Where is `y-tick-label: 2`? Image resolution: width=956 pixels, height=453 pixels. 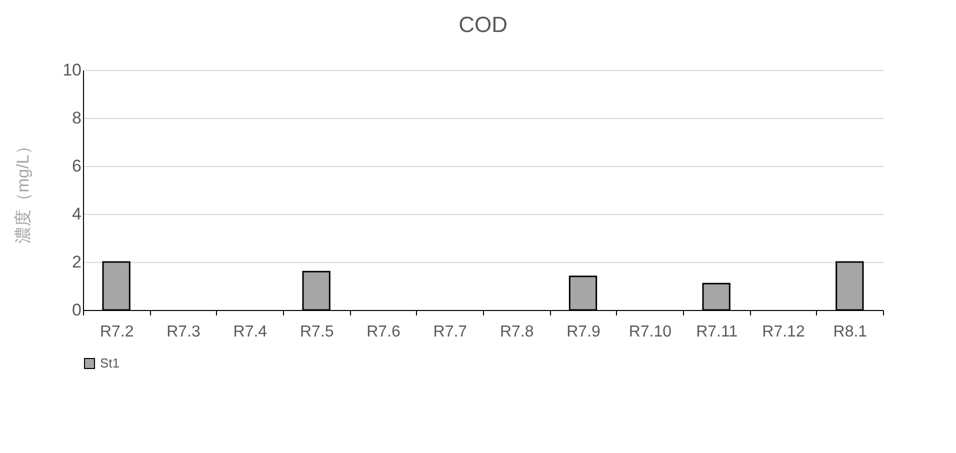 y-tick-label: 2 is located at coordinates (77, 262).